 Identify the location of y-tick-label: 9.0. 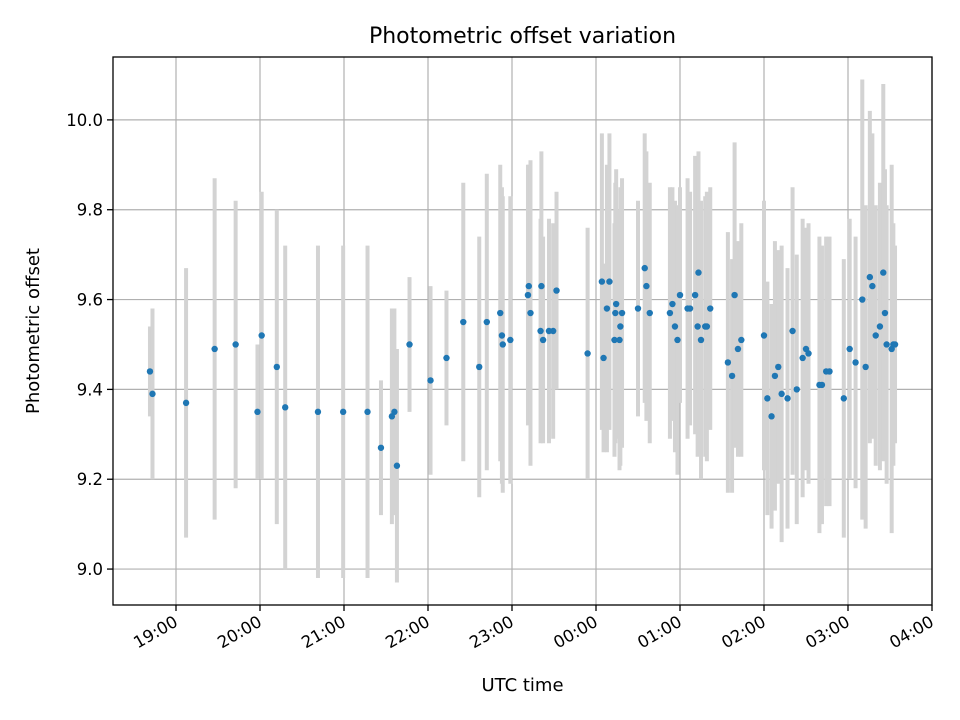
(90, 569).